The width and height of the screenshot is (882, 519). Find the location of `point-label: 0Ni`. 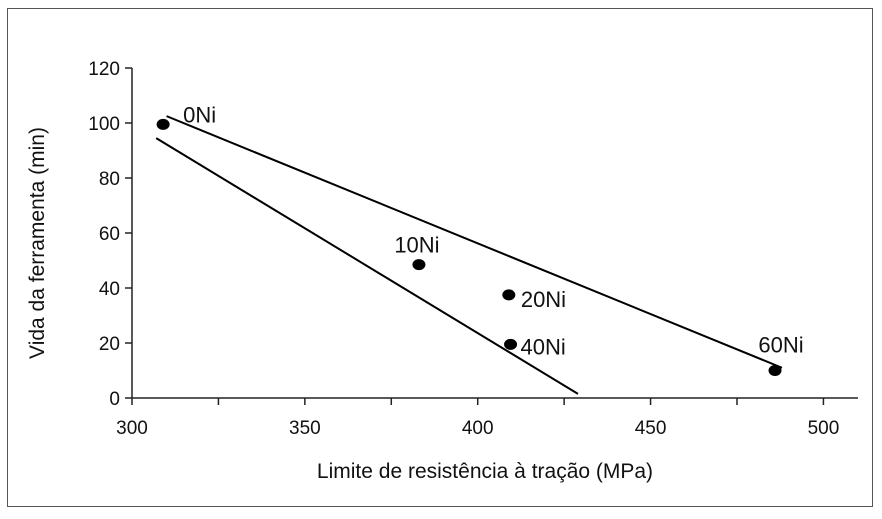

point-label: 0Ni is located at coordinates (199, 114).